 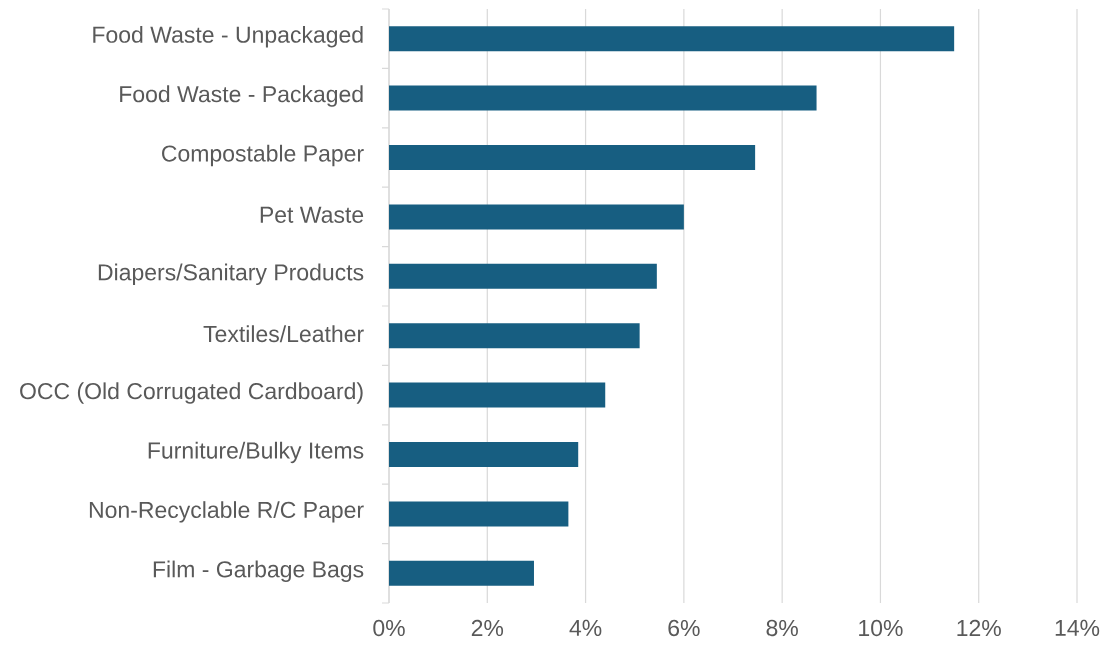 I want to click on x-tick-label: 4%, so click(x=585, y=627).